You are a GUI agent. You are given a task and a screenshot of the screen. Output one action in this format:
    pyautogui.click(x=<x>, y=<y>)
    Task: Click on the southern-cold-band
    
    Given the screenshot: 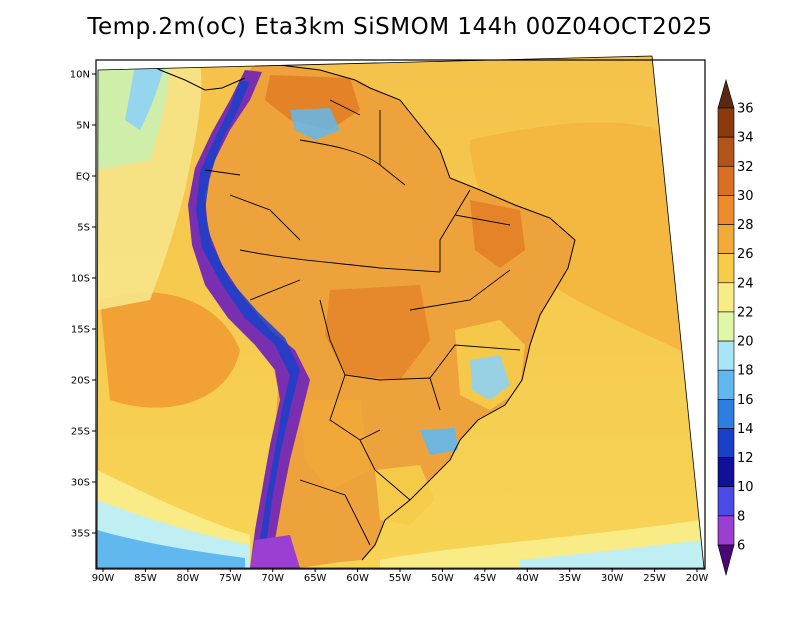 What is the action you would take?
    pyautogui.click(x=171, y=549)
    